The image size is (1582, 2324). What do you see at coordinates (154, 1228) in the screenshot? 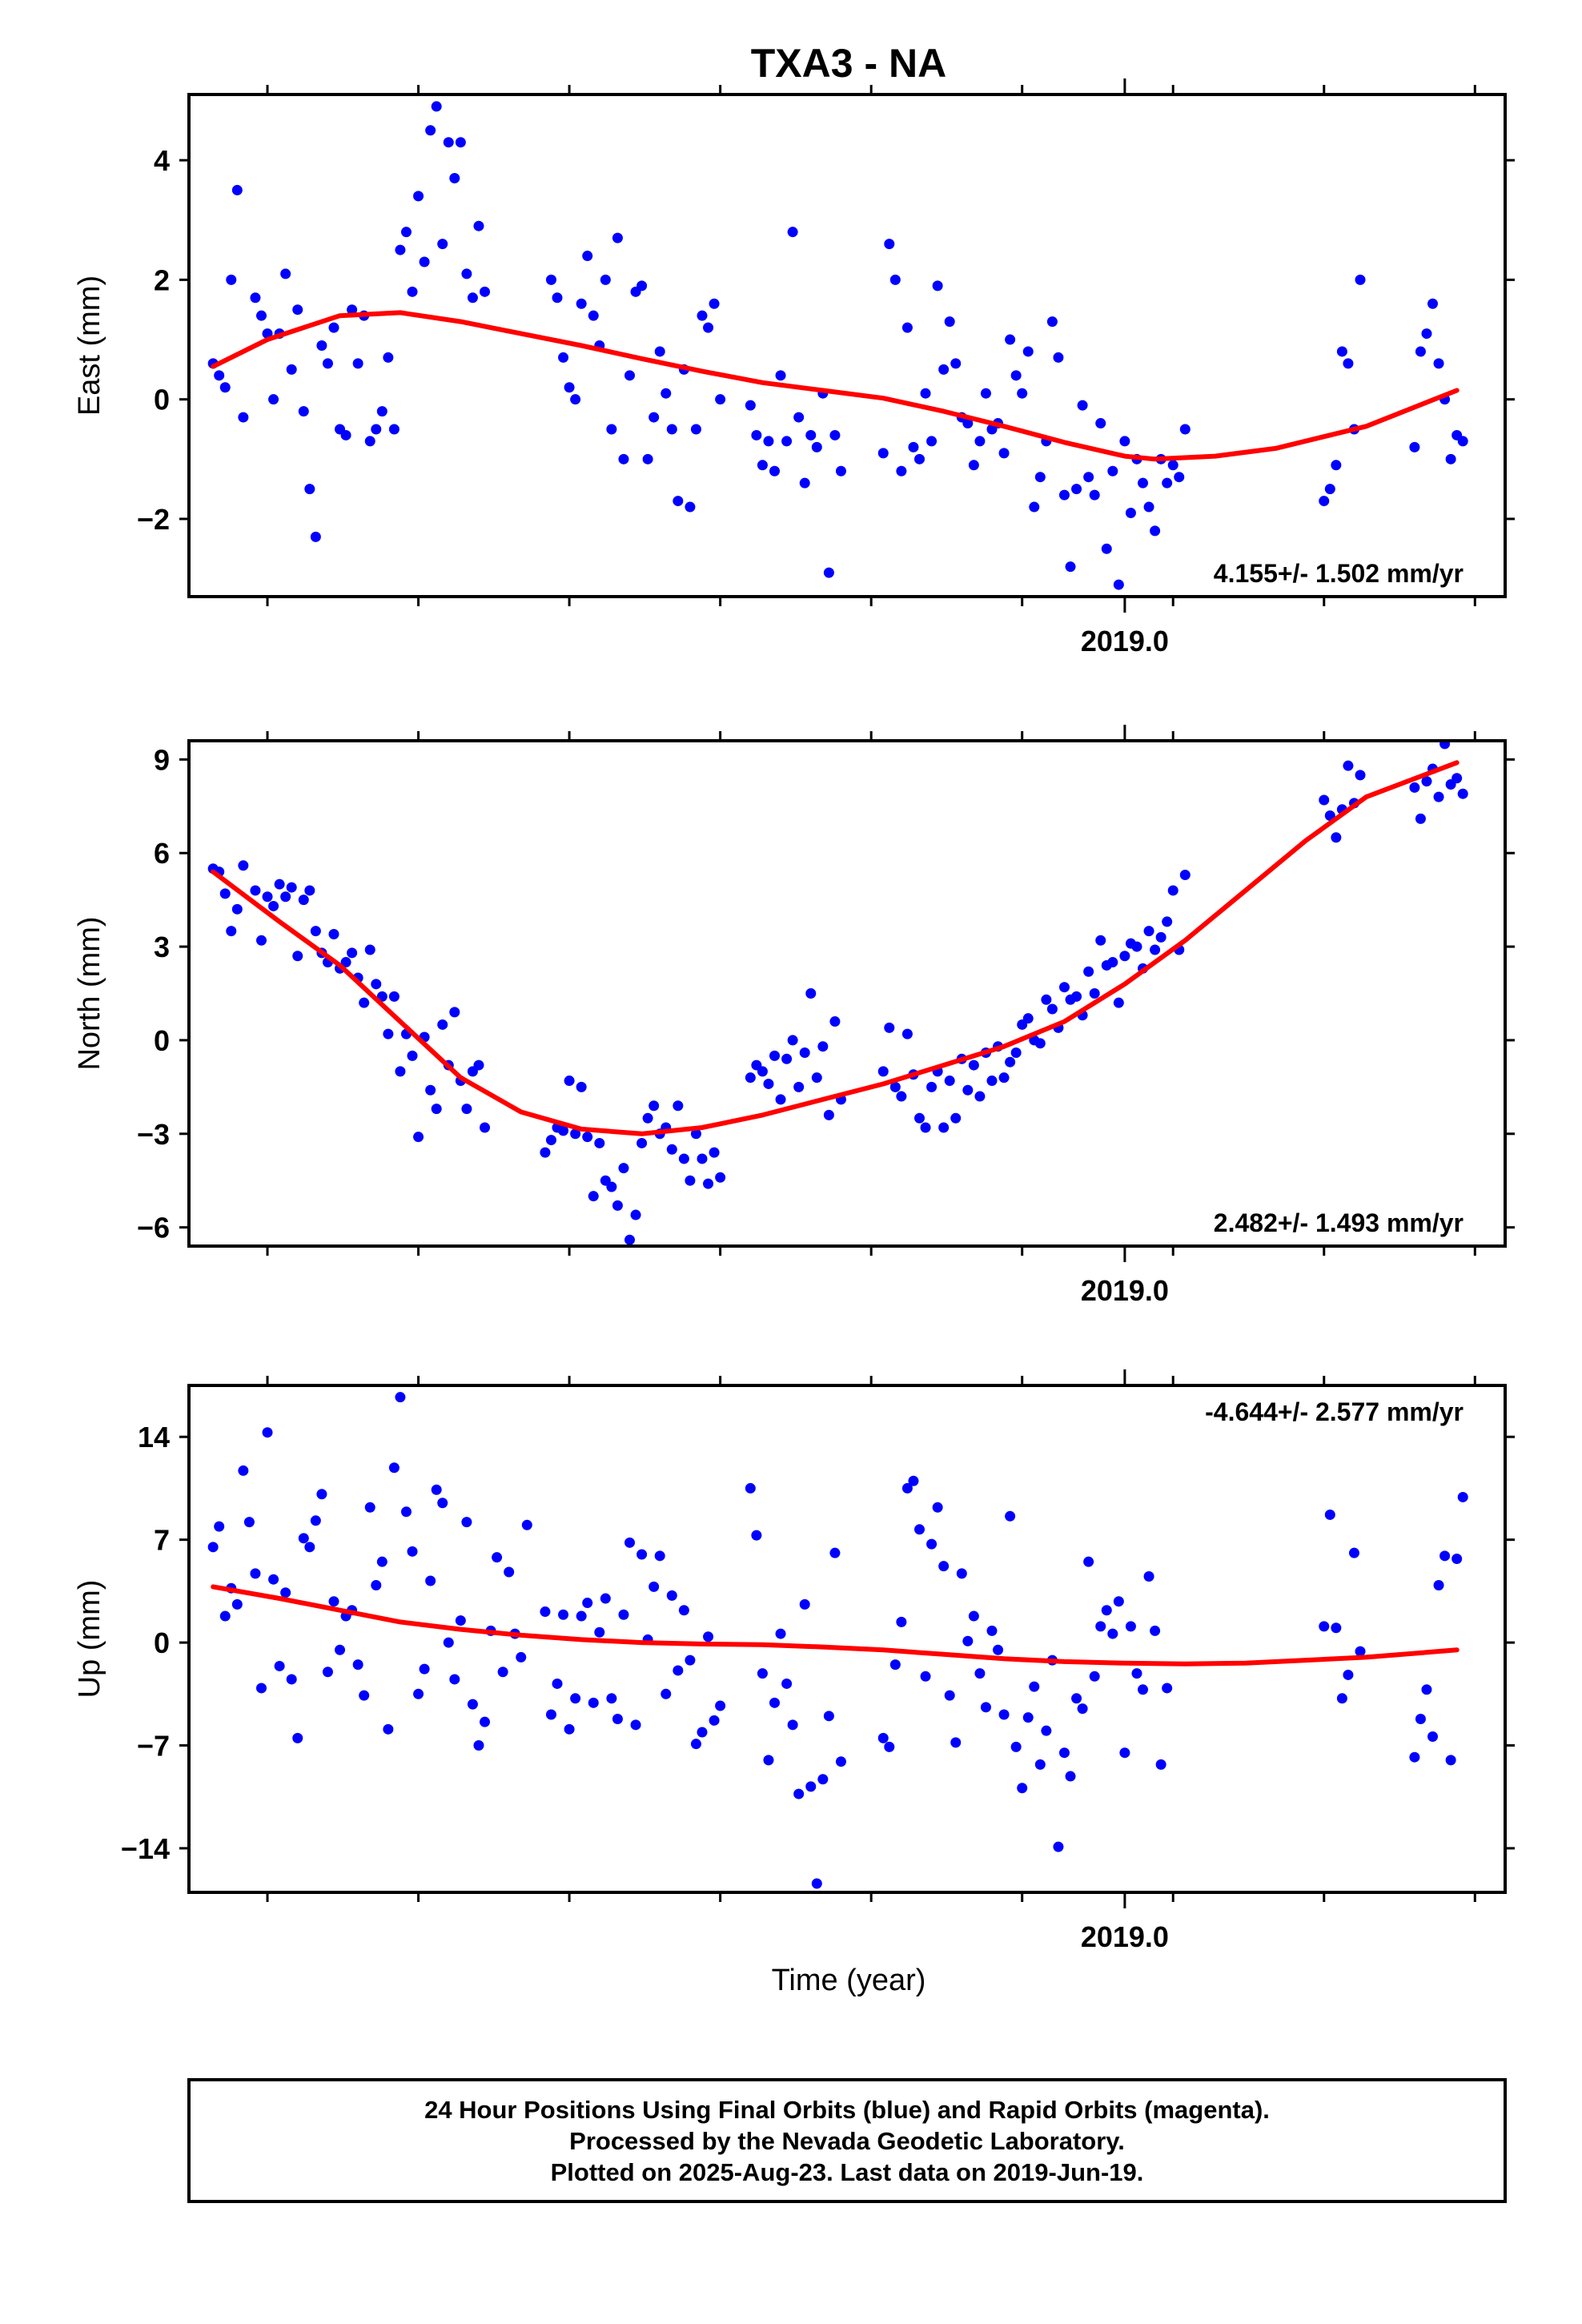
I see `y-tick-label: −6` at bounding box center [154, 1228].